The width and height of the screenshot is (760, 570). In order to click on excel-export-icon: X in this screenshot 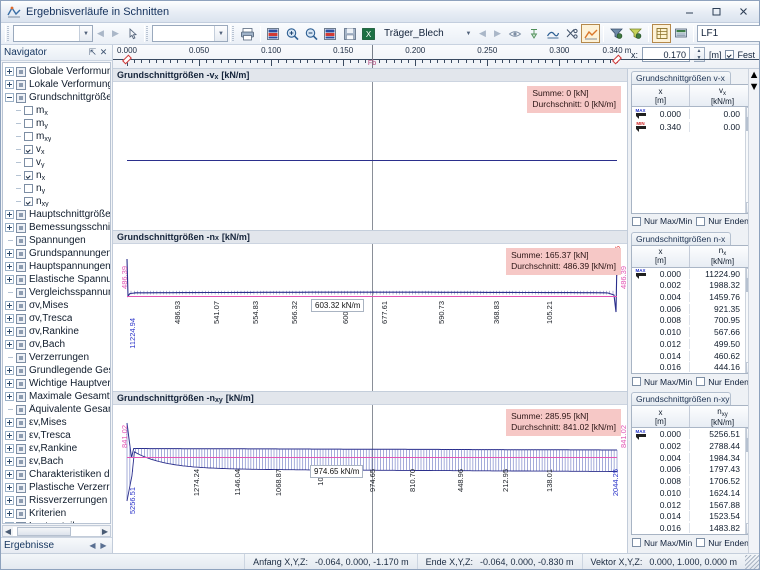, I will do `click(368, 33)`.